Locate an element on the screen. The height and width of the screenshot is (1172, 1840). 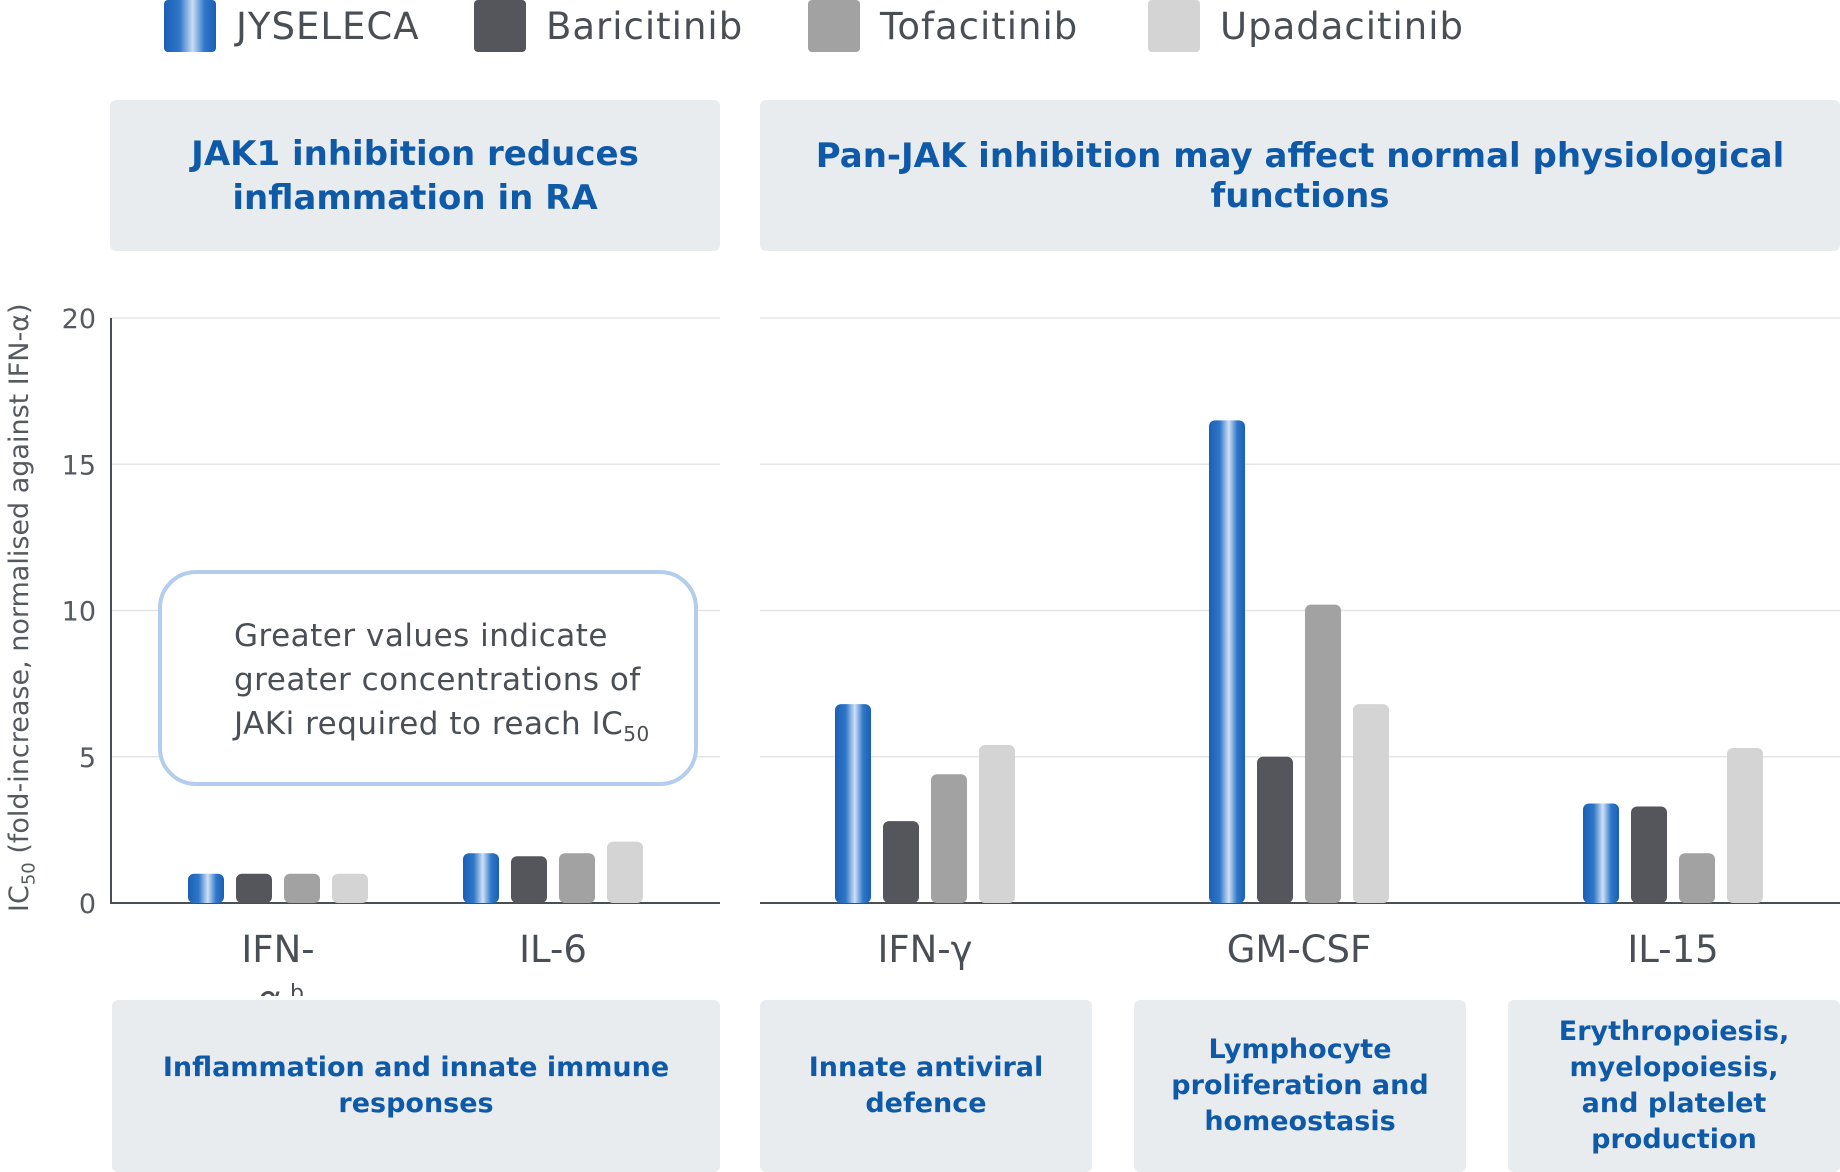
legend-item-baricitinib: Baricitinib is located at coordinates (608, 26).